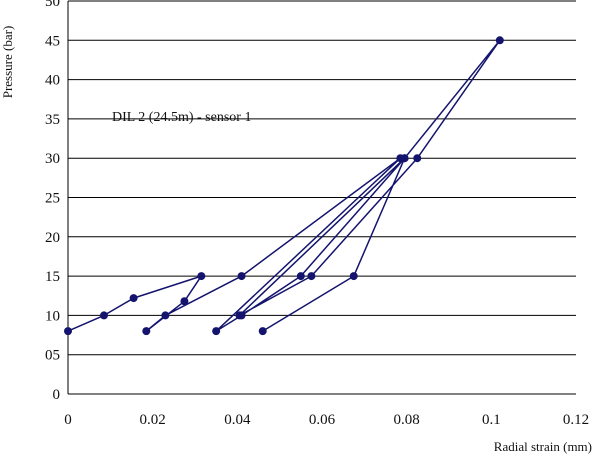  Describe the element at coordinates (181, 117) in the screenshot. I see `chart-annotation: DIL 2 (24.5m) - sensor 1` at that location.